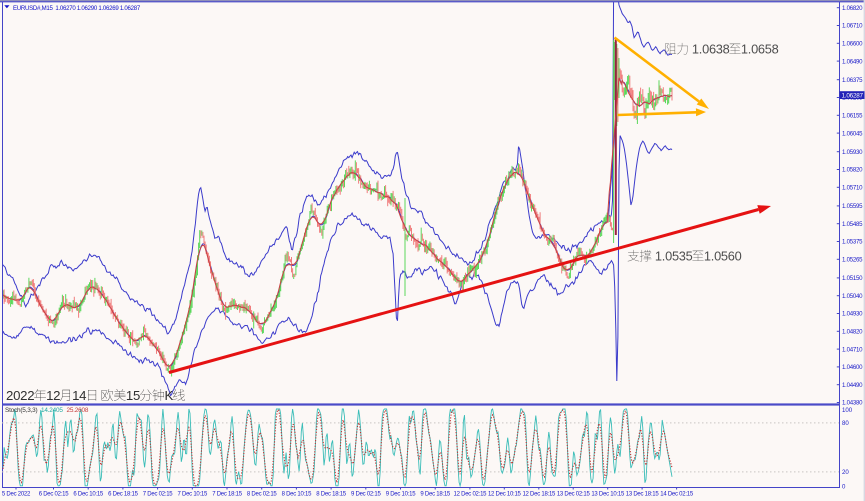  What do you see at coordinates (78, 410) in the screenshot?
I see `svg-text: 25.2608` at bounding box center [78, 410].